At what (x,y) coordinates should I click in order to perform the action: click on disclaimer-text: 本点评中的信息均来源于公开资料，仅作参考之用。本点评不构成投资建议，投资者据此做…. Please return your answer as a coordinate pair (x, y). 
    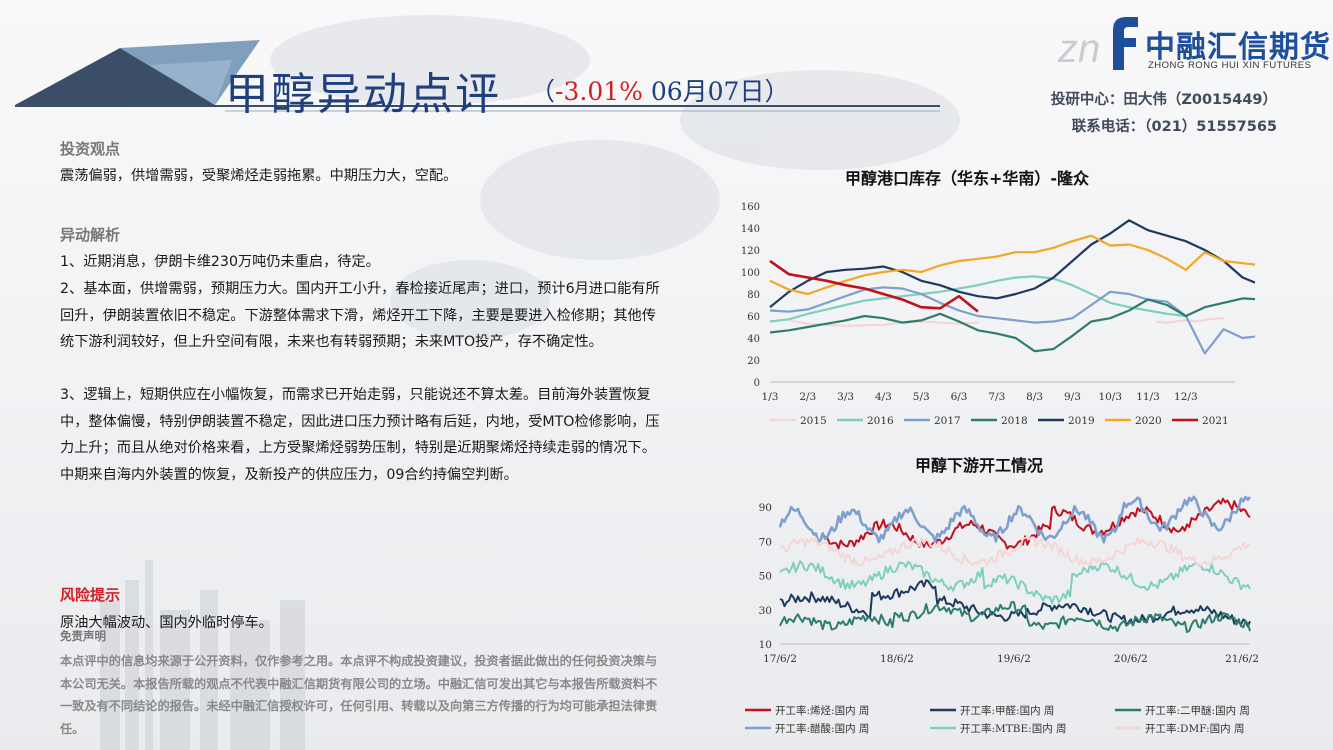
    Looking at the image, I should click on (359, 695).